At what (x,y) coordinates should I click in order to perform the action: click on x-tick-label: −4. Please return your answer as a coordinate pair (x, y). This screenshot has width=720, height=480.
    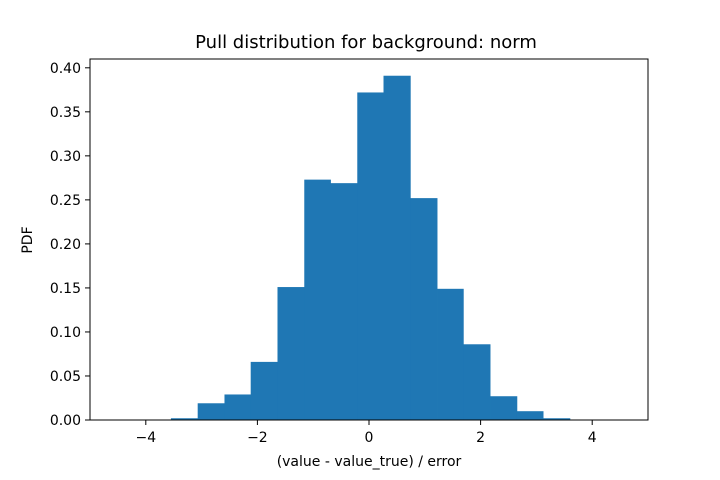
    Looking at the image, I should click on (145, 438).